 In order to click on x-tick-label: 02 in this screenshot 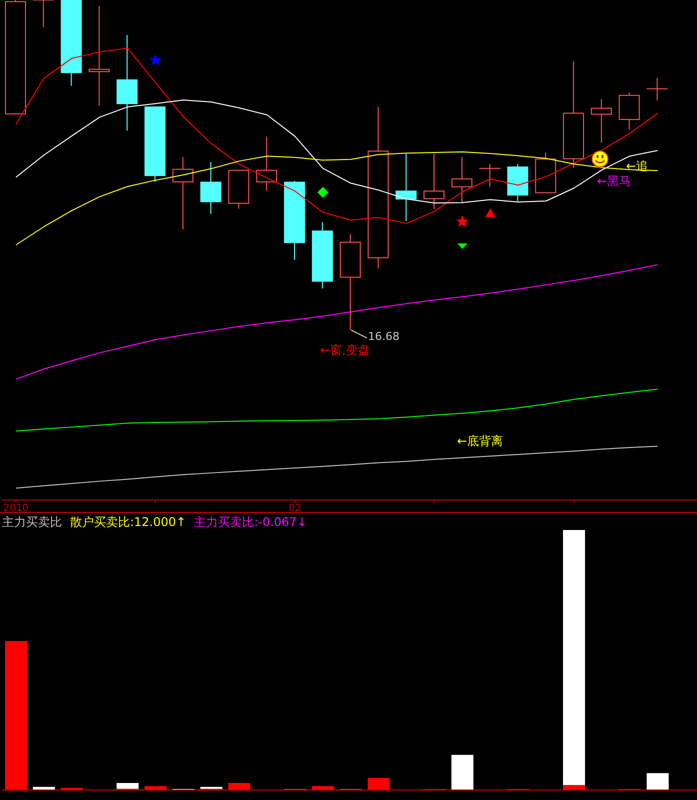, I will do `click(295, 508)`.